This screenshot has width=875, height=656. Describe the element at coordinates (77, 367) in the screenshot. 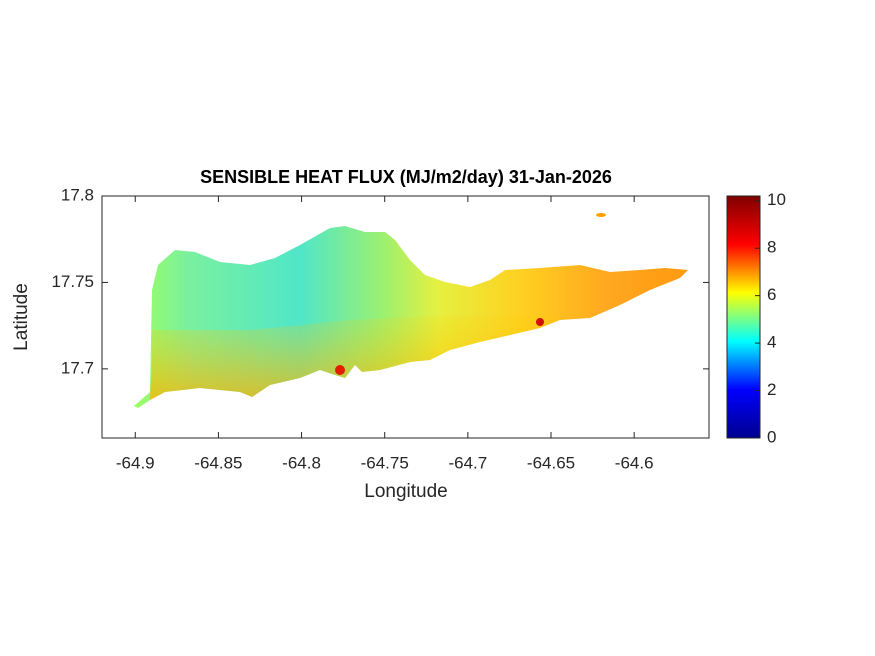

I see `y-tick-label: 17.7` at that location.